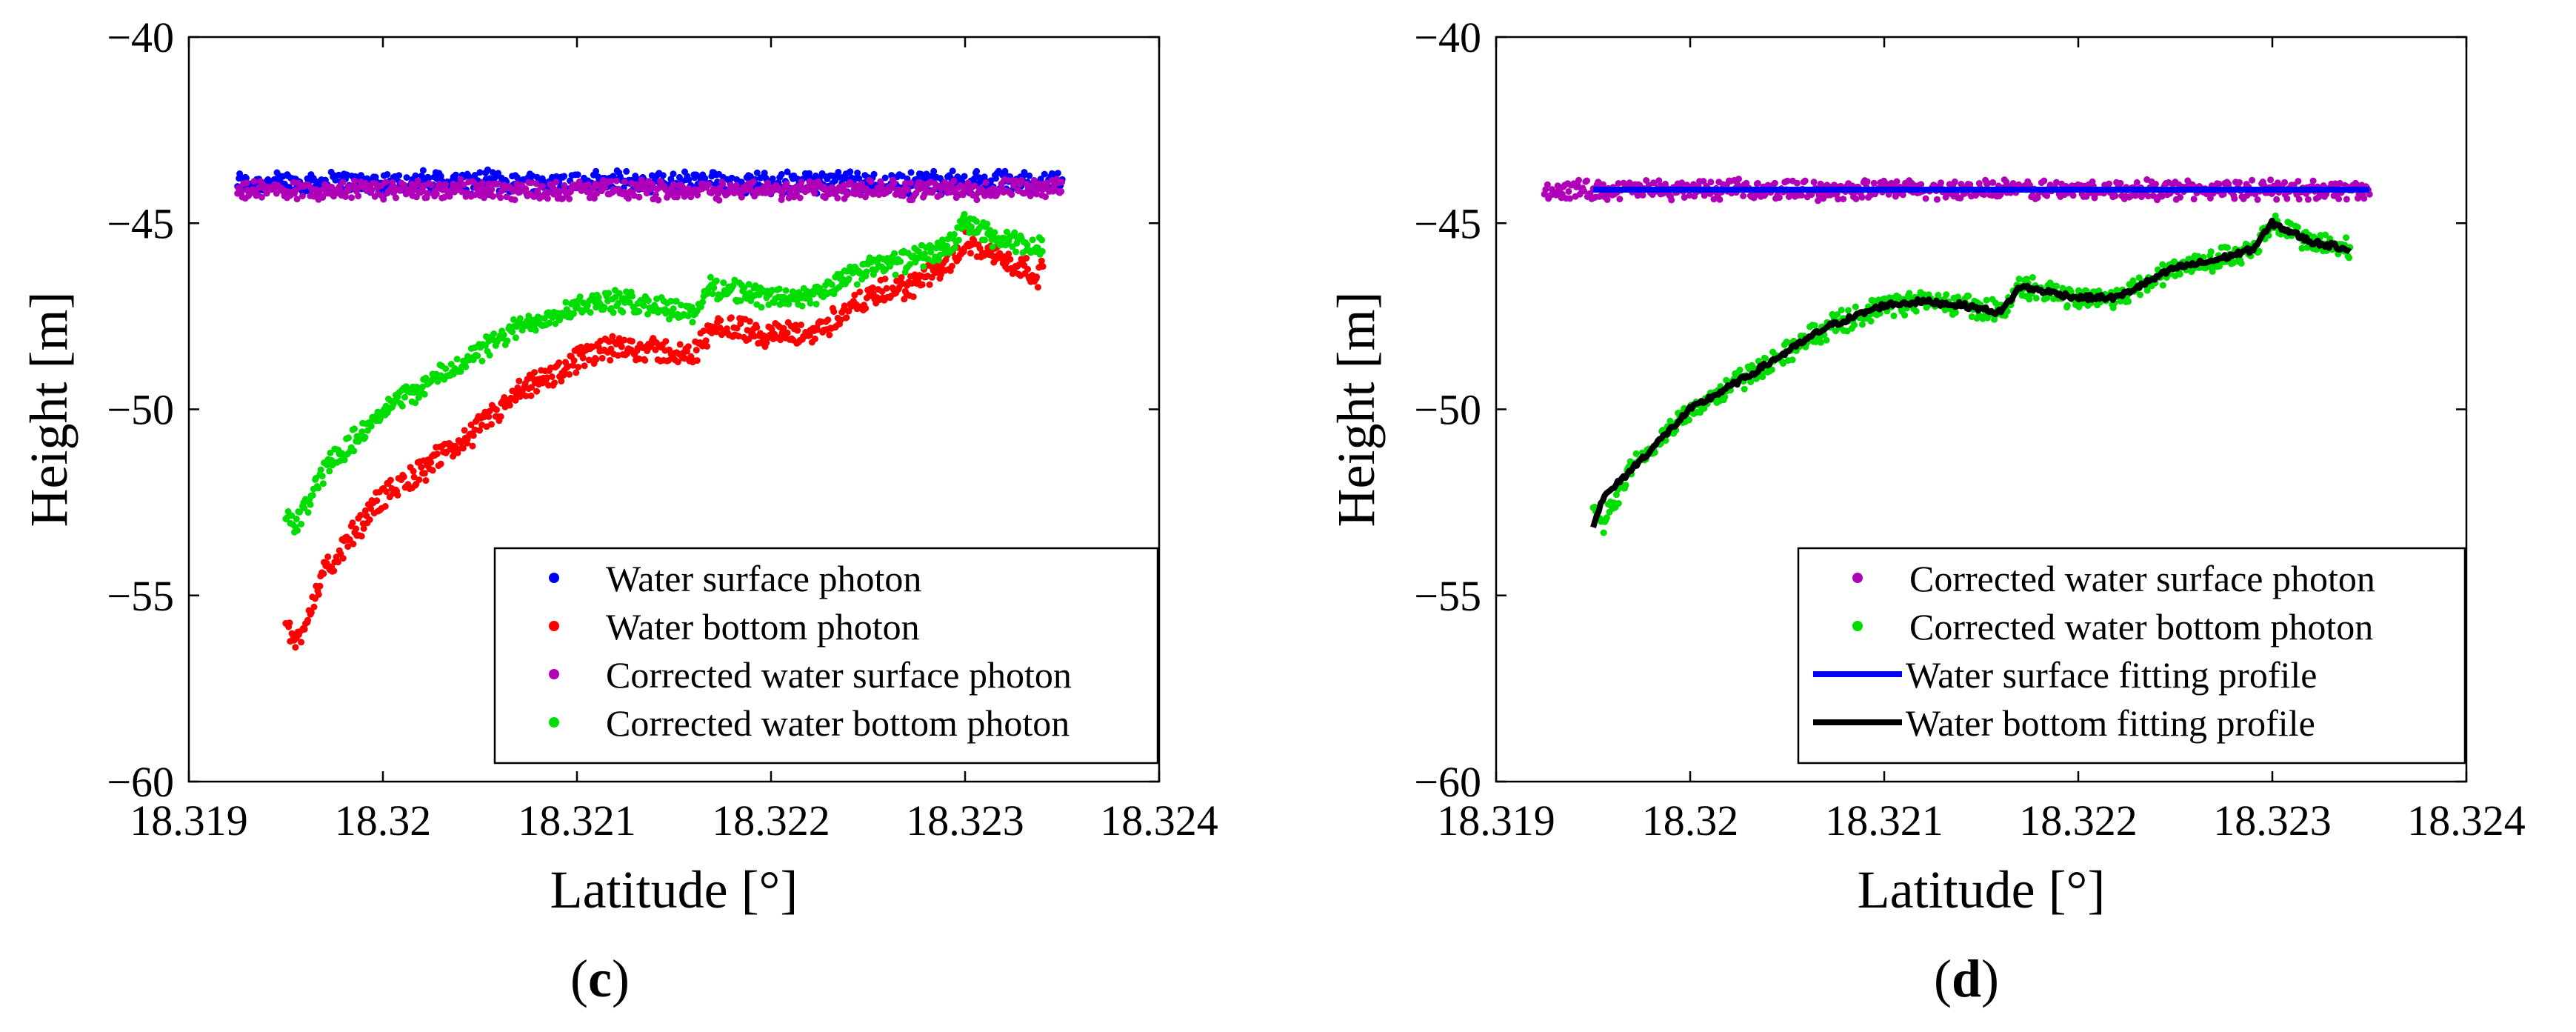  What do you see at coordinates (1447, 223) in the screenshot?
I see `y-tick-label: −45` at bounding box center [1447, 223].